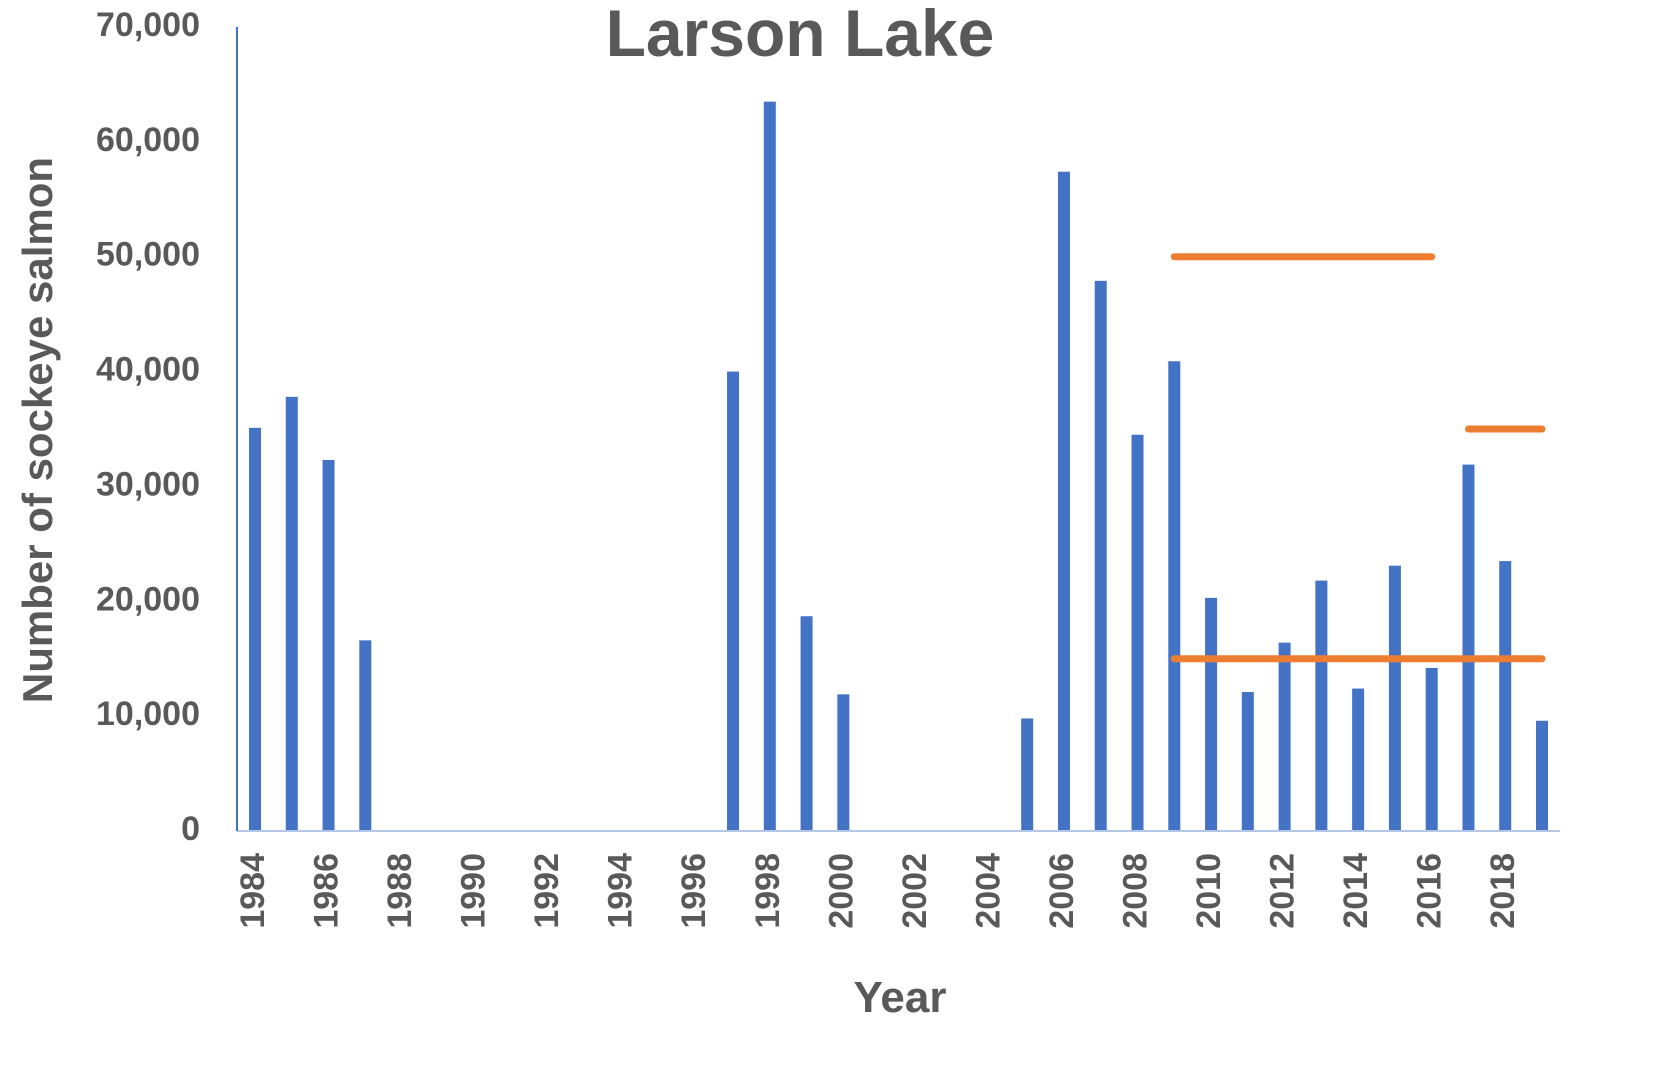 This screenshot has width=1665, height=1081. What do you see at coordinates (1283, 891) in the screenshot?
I see `x-tick-label: 2012` at bounding box center [1283, 891].